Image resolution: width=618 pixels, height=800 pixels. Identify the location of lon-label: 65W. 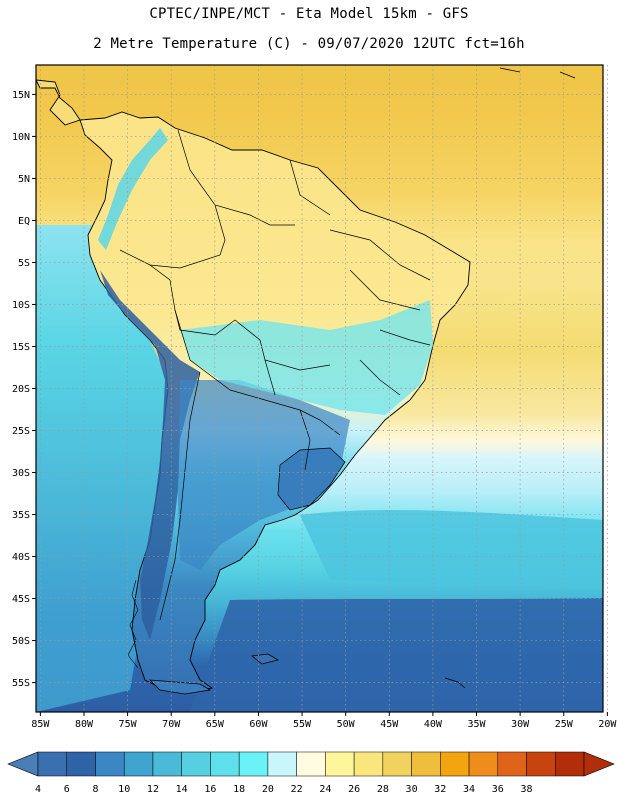
(215, 724).